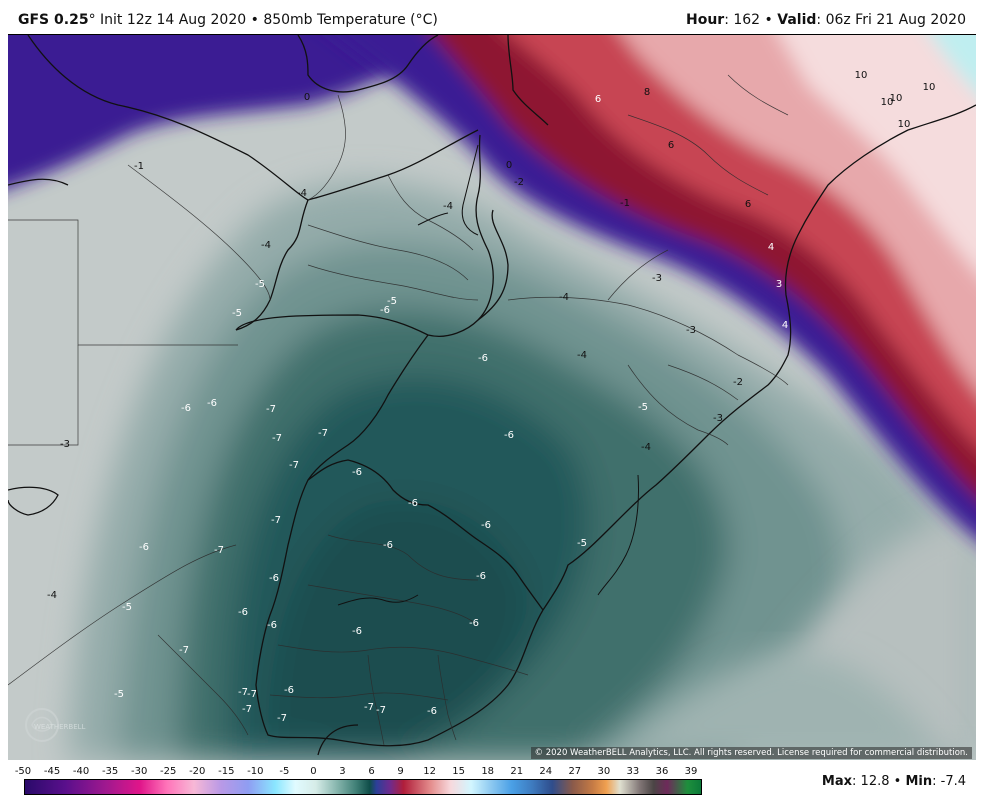 The width and height of the screenshot is (984, 808). What do you see at coordinates (53, 20) in the screenshot?
I see `model-name: GFS 0.25` at bounding box center [53, 20].